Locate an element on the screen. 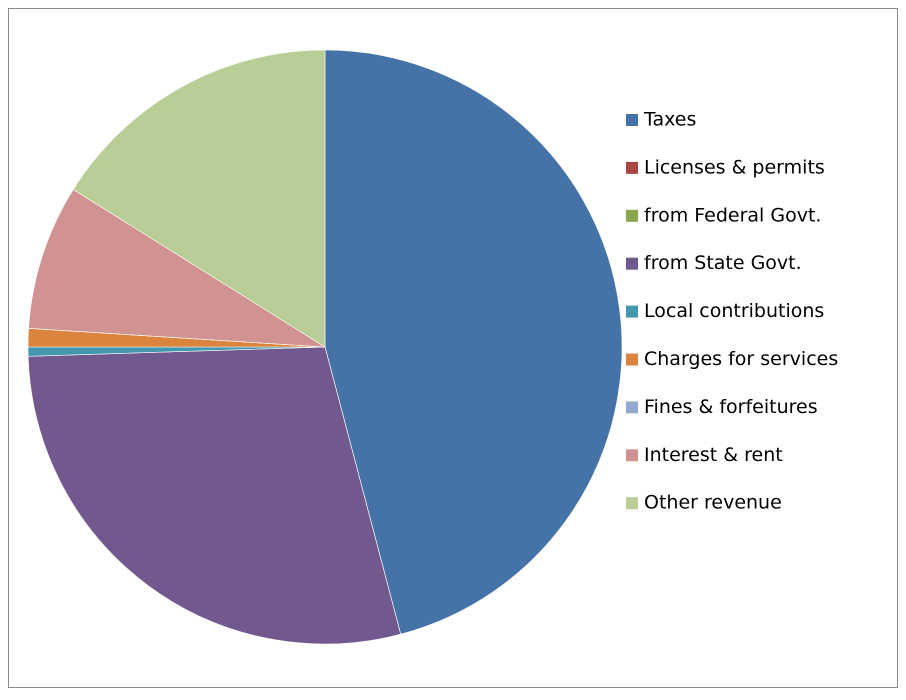  legend-label: Local contributions is located at coordinates (734, 311).